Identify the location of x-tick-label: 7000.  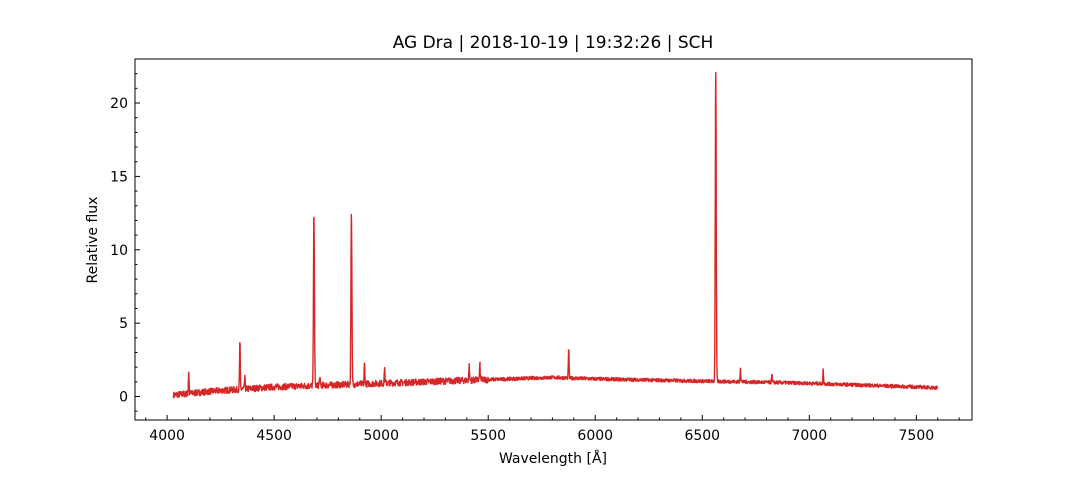
(809, 436).